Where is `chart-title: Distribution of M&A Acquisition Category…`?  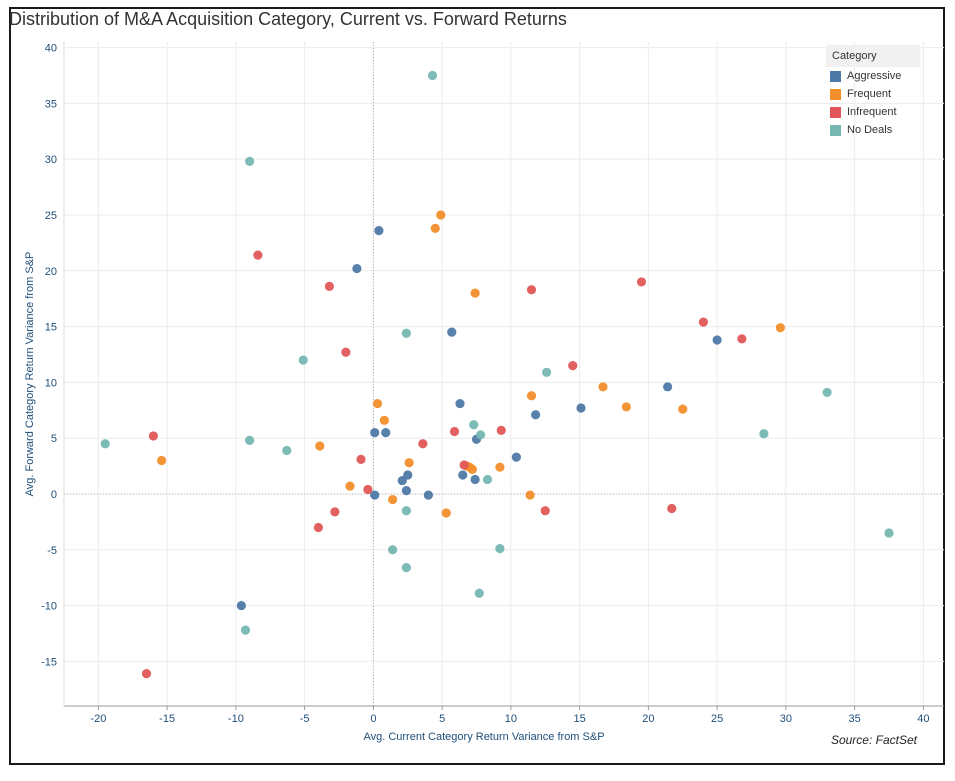
chart-title: Distribution of M&A Acquisition Category… is located at coordinates (288, 19).